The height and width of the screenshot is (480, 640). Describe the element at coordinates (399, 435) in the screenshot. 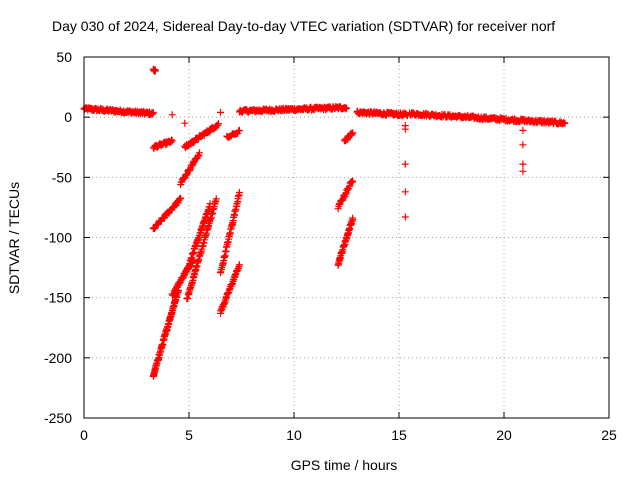

I see `x-tick-label: 15` at that location.